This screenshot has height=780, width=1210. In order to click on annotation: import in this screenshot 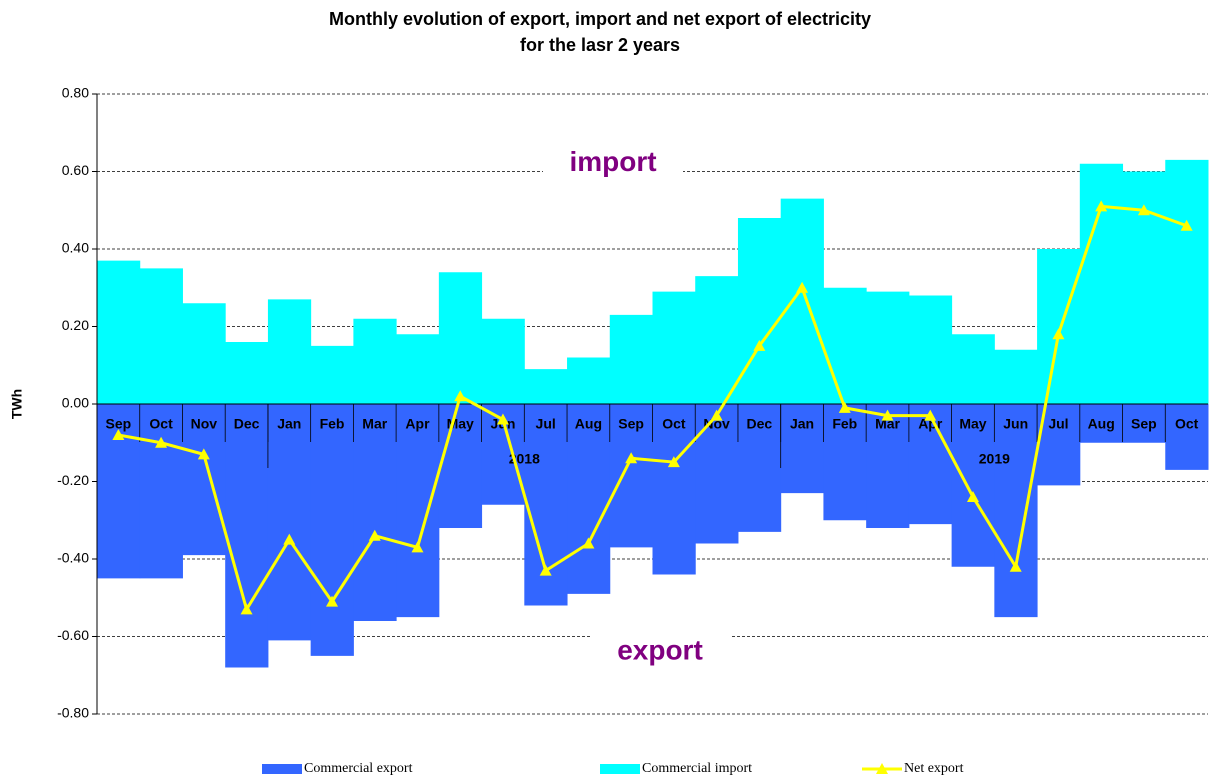, I will do `click(612, 161)`.